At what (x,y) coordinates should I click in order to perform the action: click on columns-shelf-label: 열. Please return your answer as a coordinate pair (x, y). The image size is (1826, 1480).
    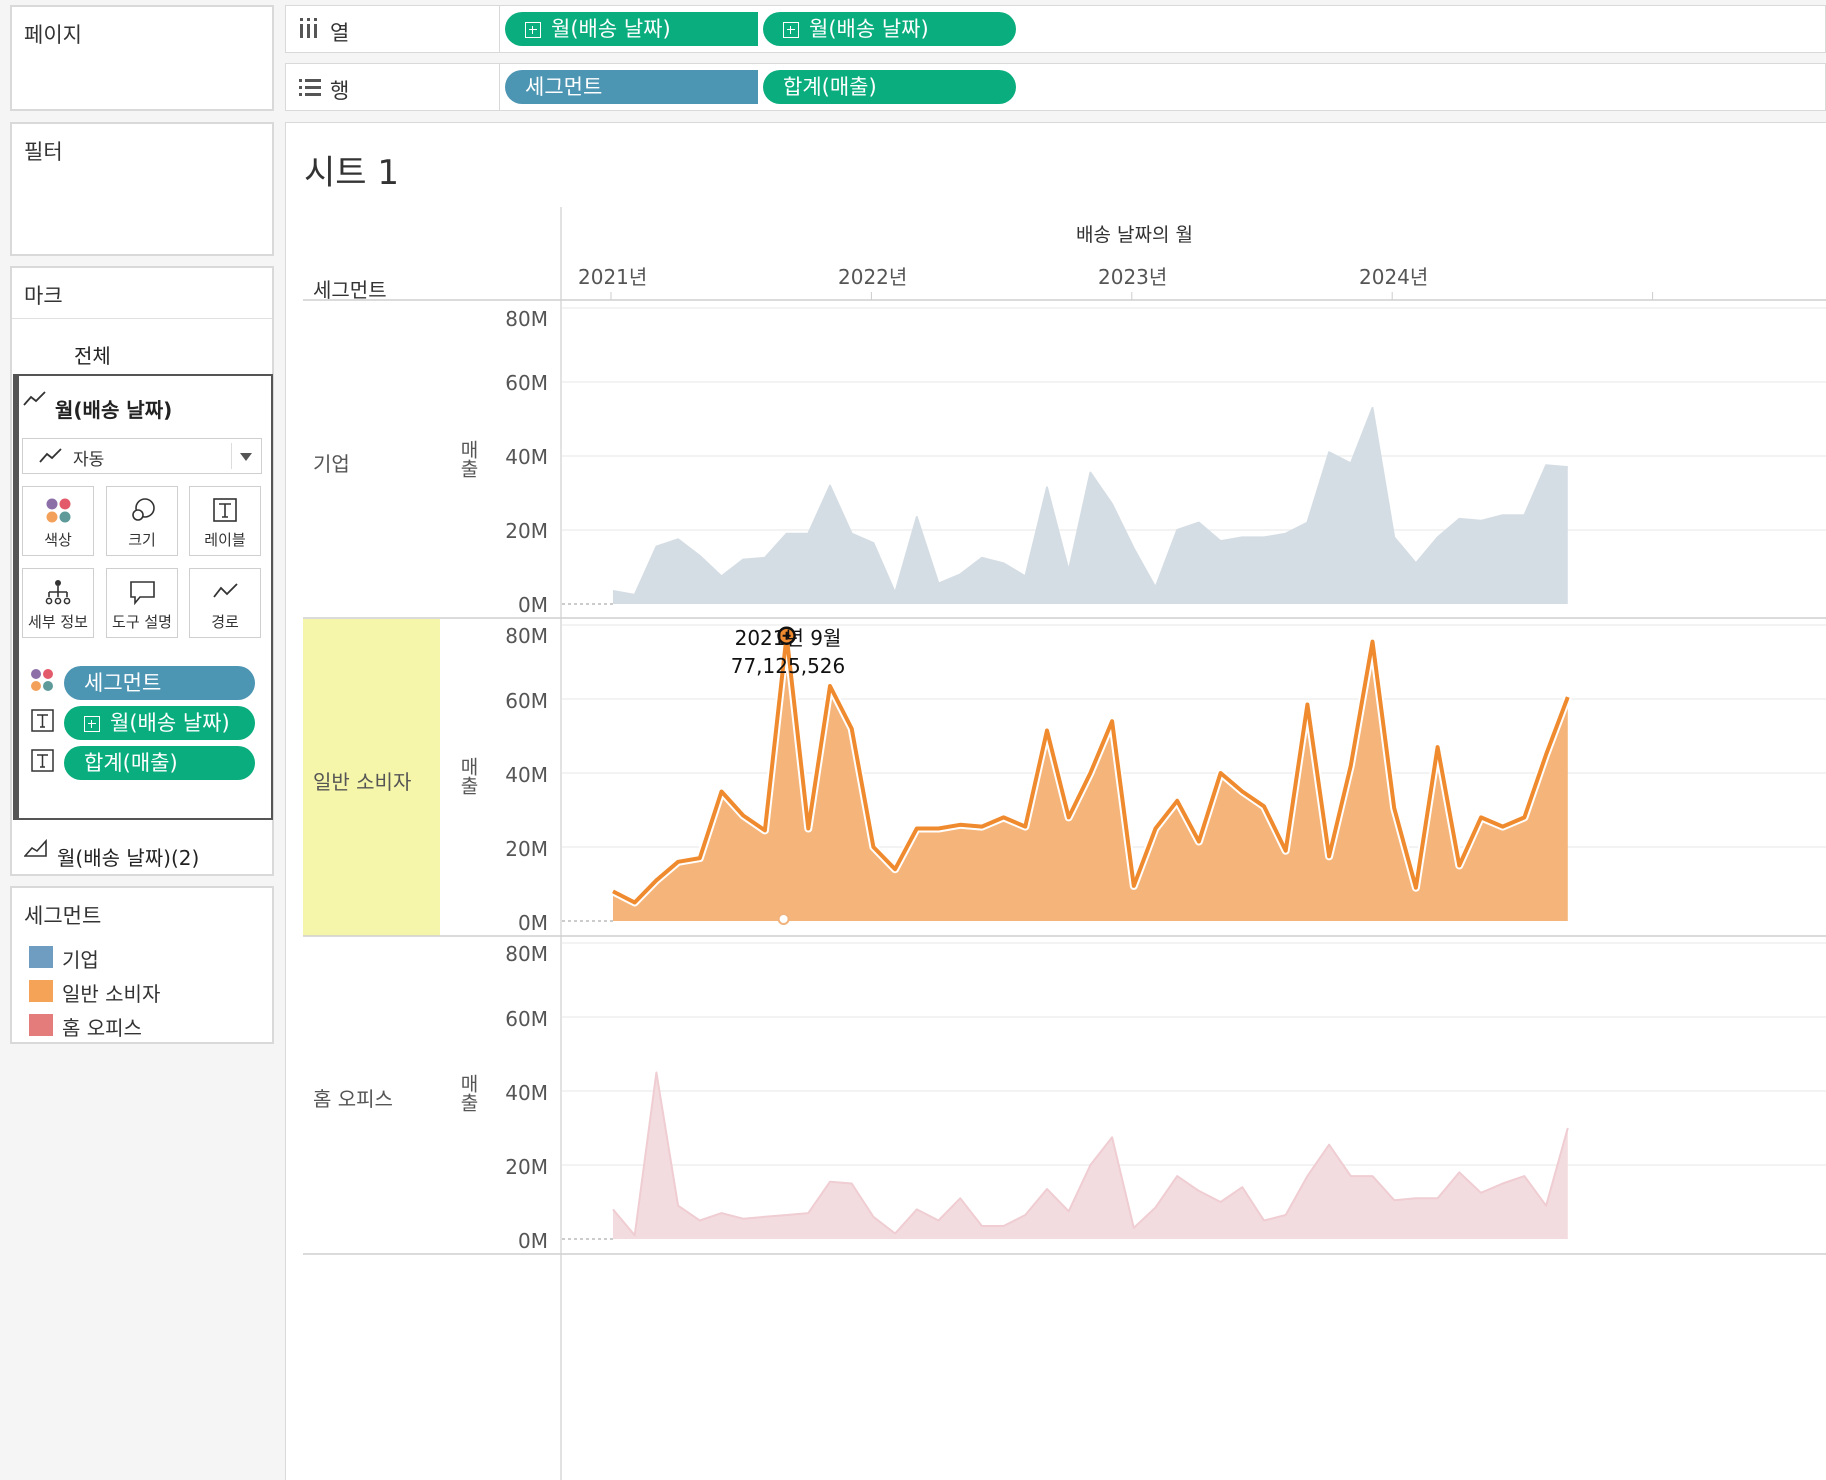
    Looking at the image, I should click on (340, 33).